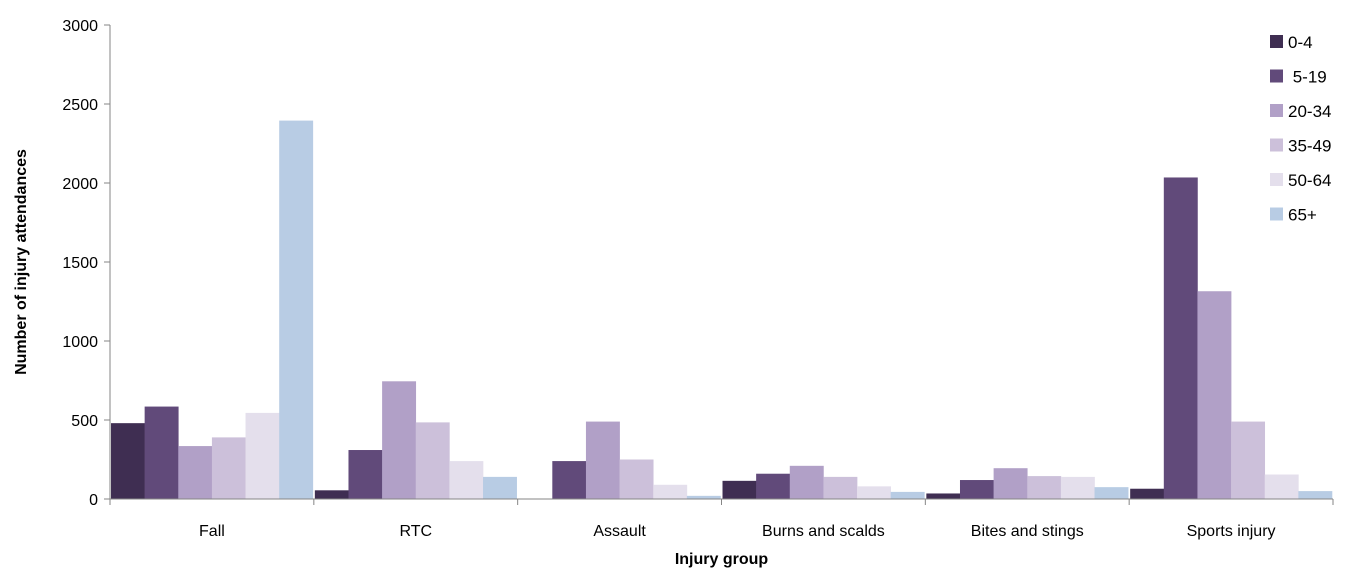 This screenshot has height=571, width=1349. What do you see at coordinates (84, 421) in the screenshot?
I see `y-tick-label: 500` at bounding box center [84, 421].